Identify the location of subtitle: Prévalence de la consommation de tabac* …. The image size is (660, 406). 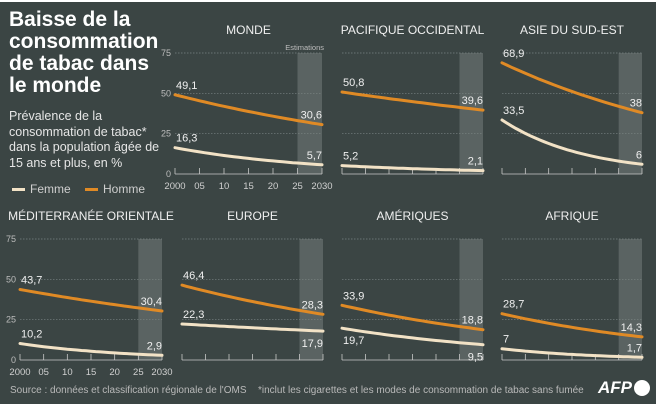
(84, 139).